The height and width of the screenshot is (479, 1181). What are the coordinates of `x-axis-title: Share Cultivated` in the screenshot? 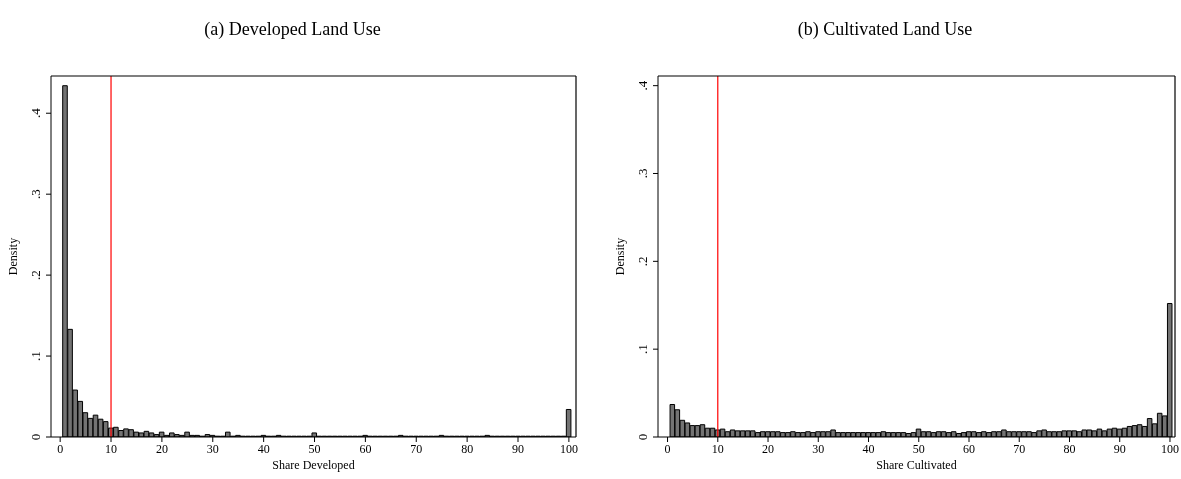 It's located at (916, 465).